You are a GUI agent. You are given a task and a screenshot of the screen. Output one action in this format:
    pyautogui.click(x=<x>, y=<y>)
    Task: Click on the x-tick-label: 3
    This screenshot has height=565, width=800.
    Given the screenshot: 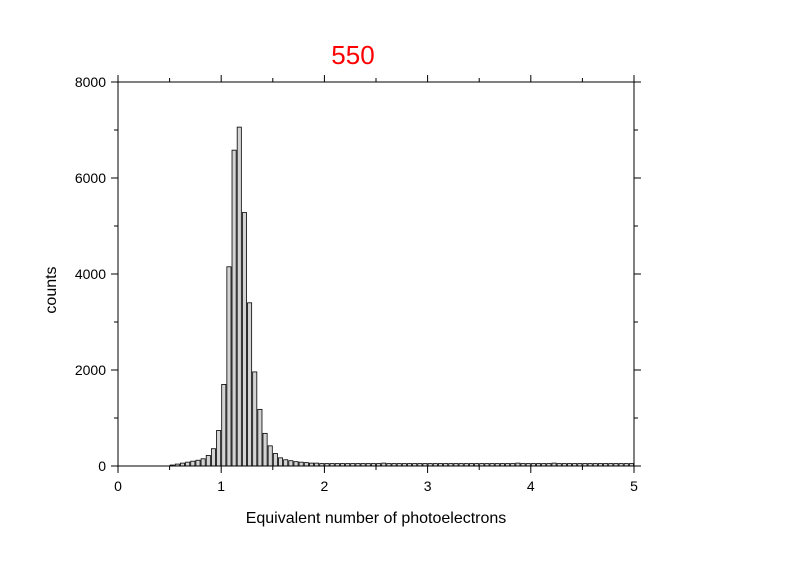 What is the action you would take?
    pyautogui.click(x=428, y=486)
    